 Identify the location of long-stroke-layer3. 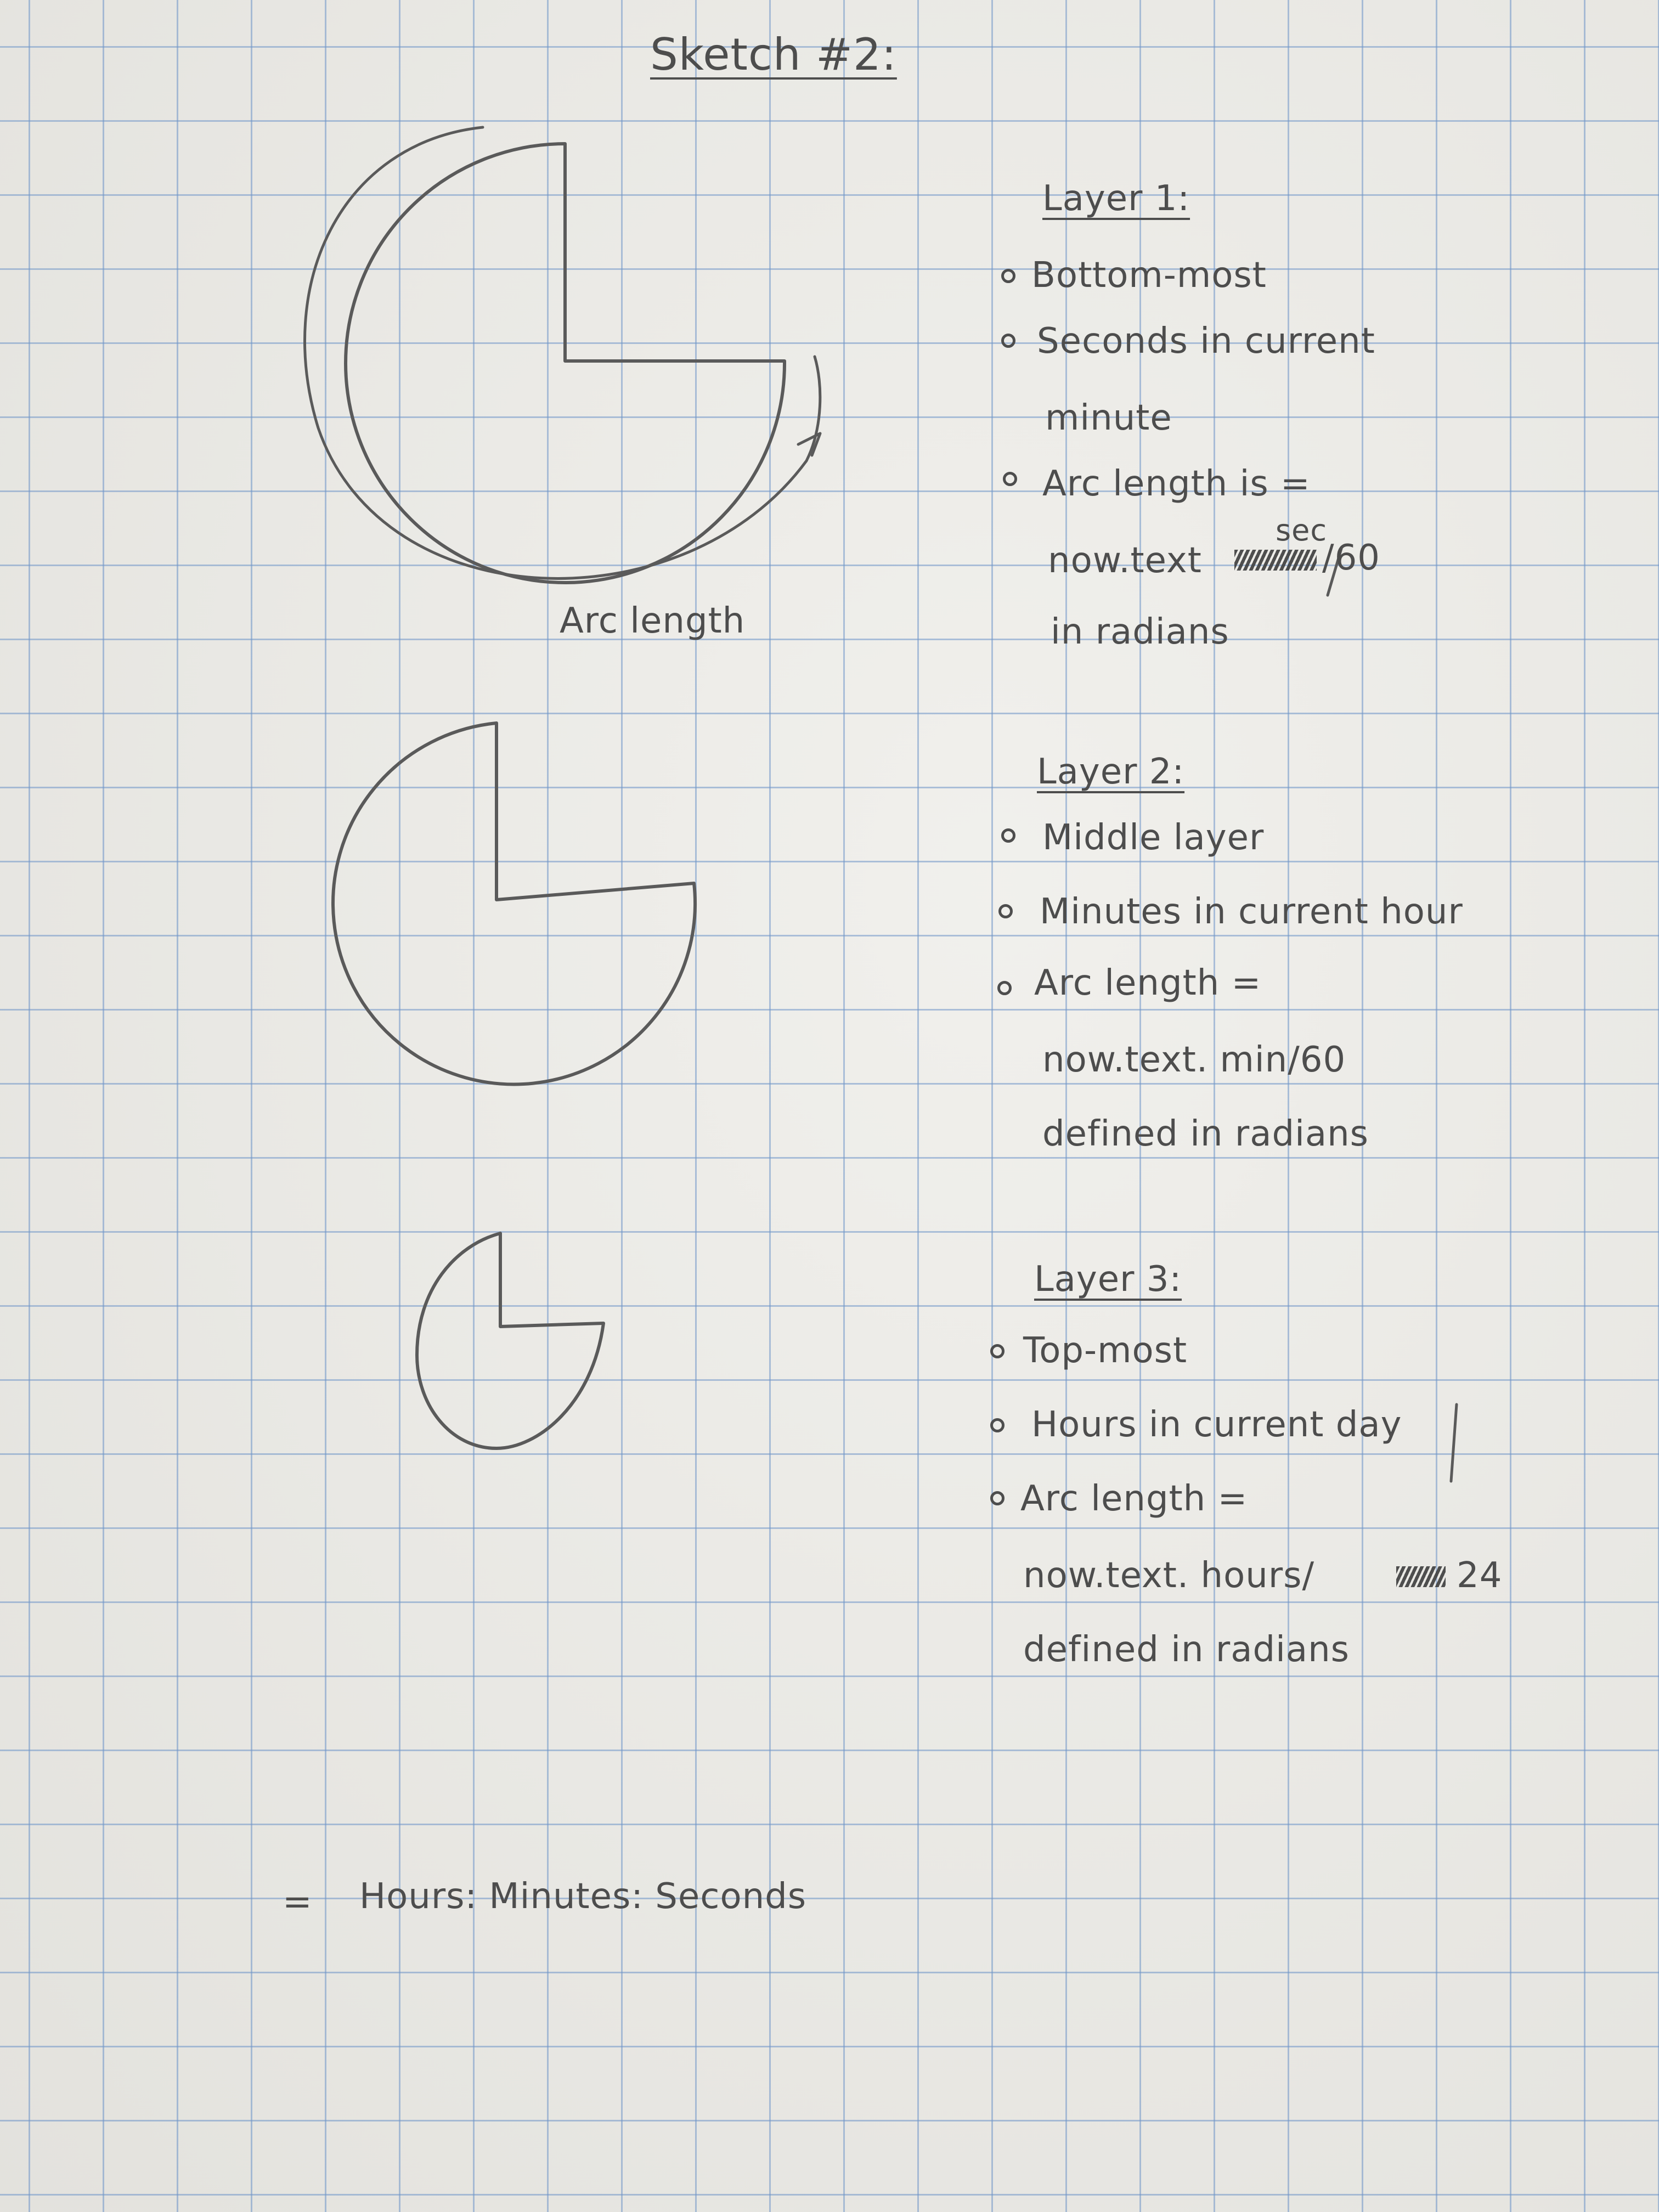
(1453, 1443).